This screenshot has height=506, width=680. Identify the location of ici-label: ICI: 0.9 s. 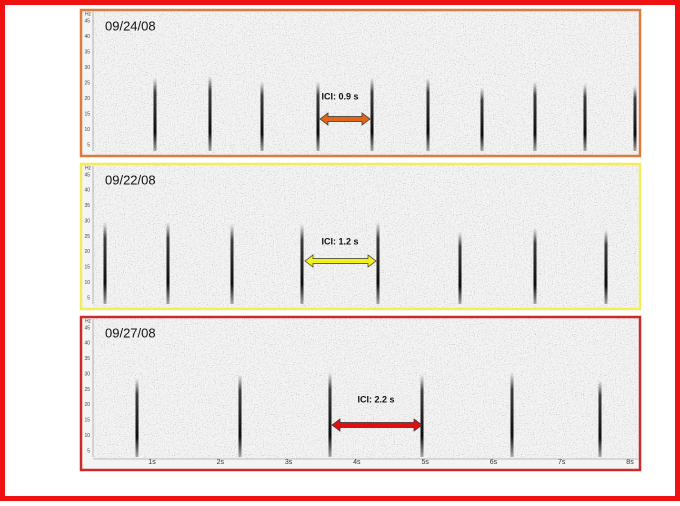
(339, 96).